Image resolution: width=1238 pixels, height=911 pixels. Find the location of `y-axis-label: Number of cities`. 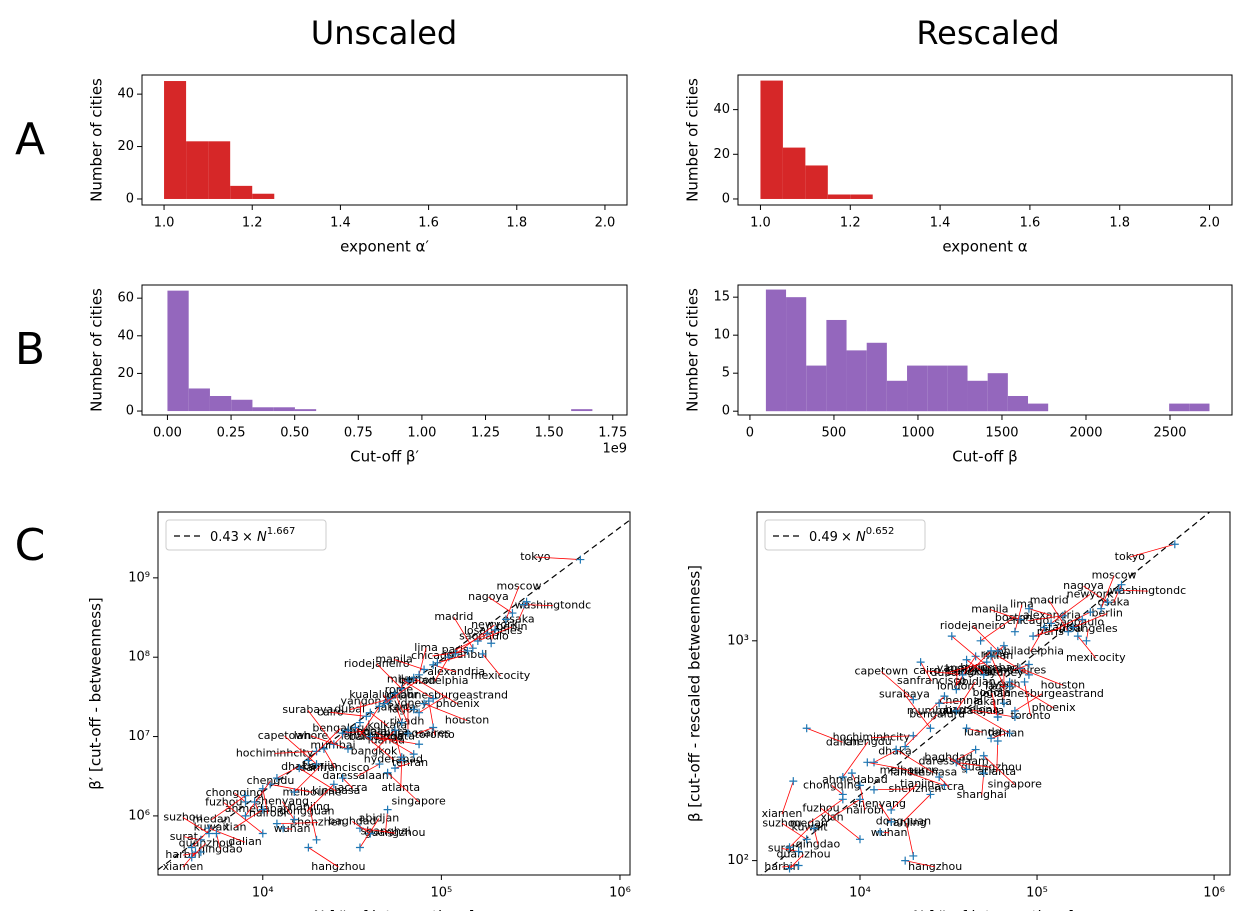

y-axis-label: Number of cities is located at coordinates (97, 350).